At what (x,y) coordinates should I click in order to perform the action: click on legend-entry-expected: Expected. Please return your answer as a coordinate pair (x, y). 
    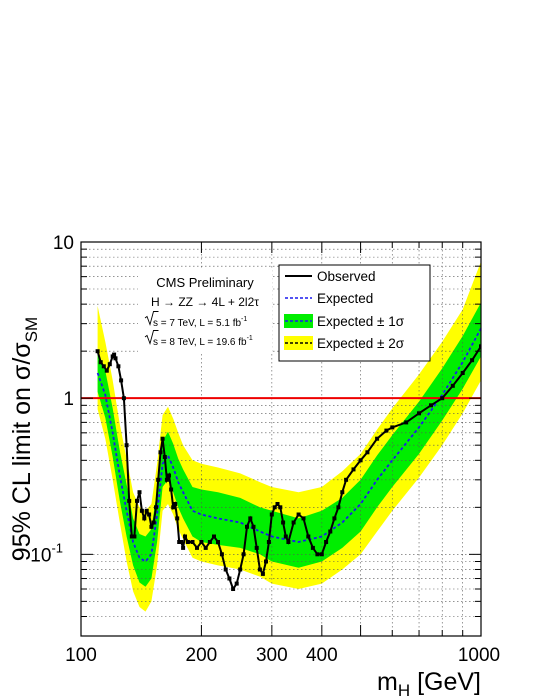
    Looking at the image, I should click on (329, 298).